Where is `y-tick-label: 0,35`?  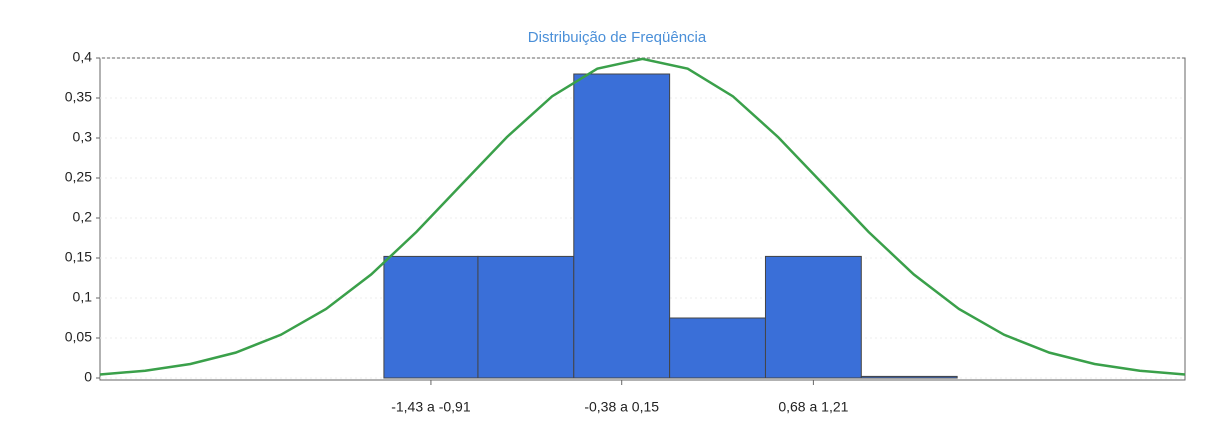 y-tick-label: 0,35 is located at coordinates (78, 97).